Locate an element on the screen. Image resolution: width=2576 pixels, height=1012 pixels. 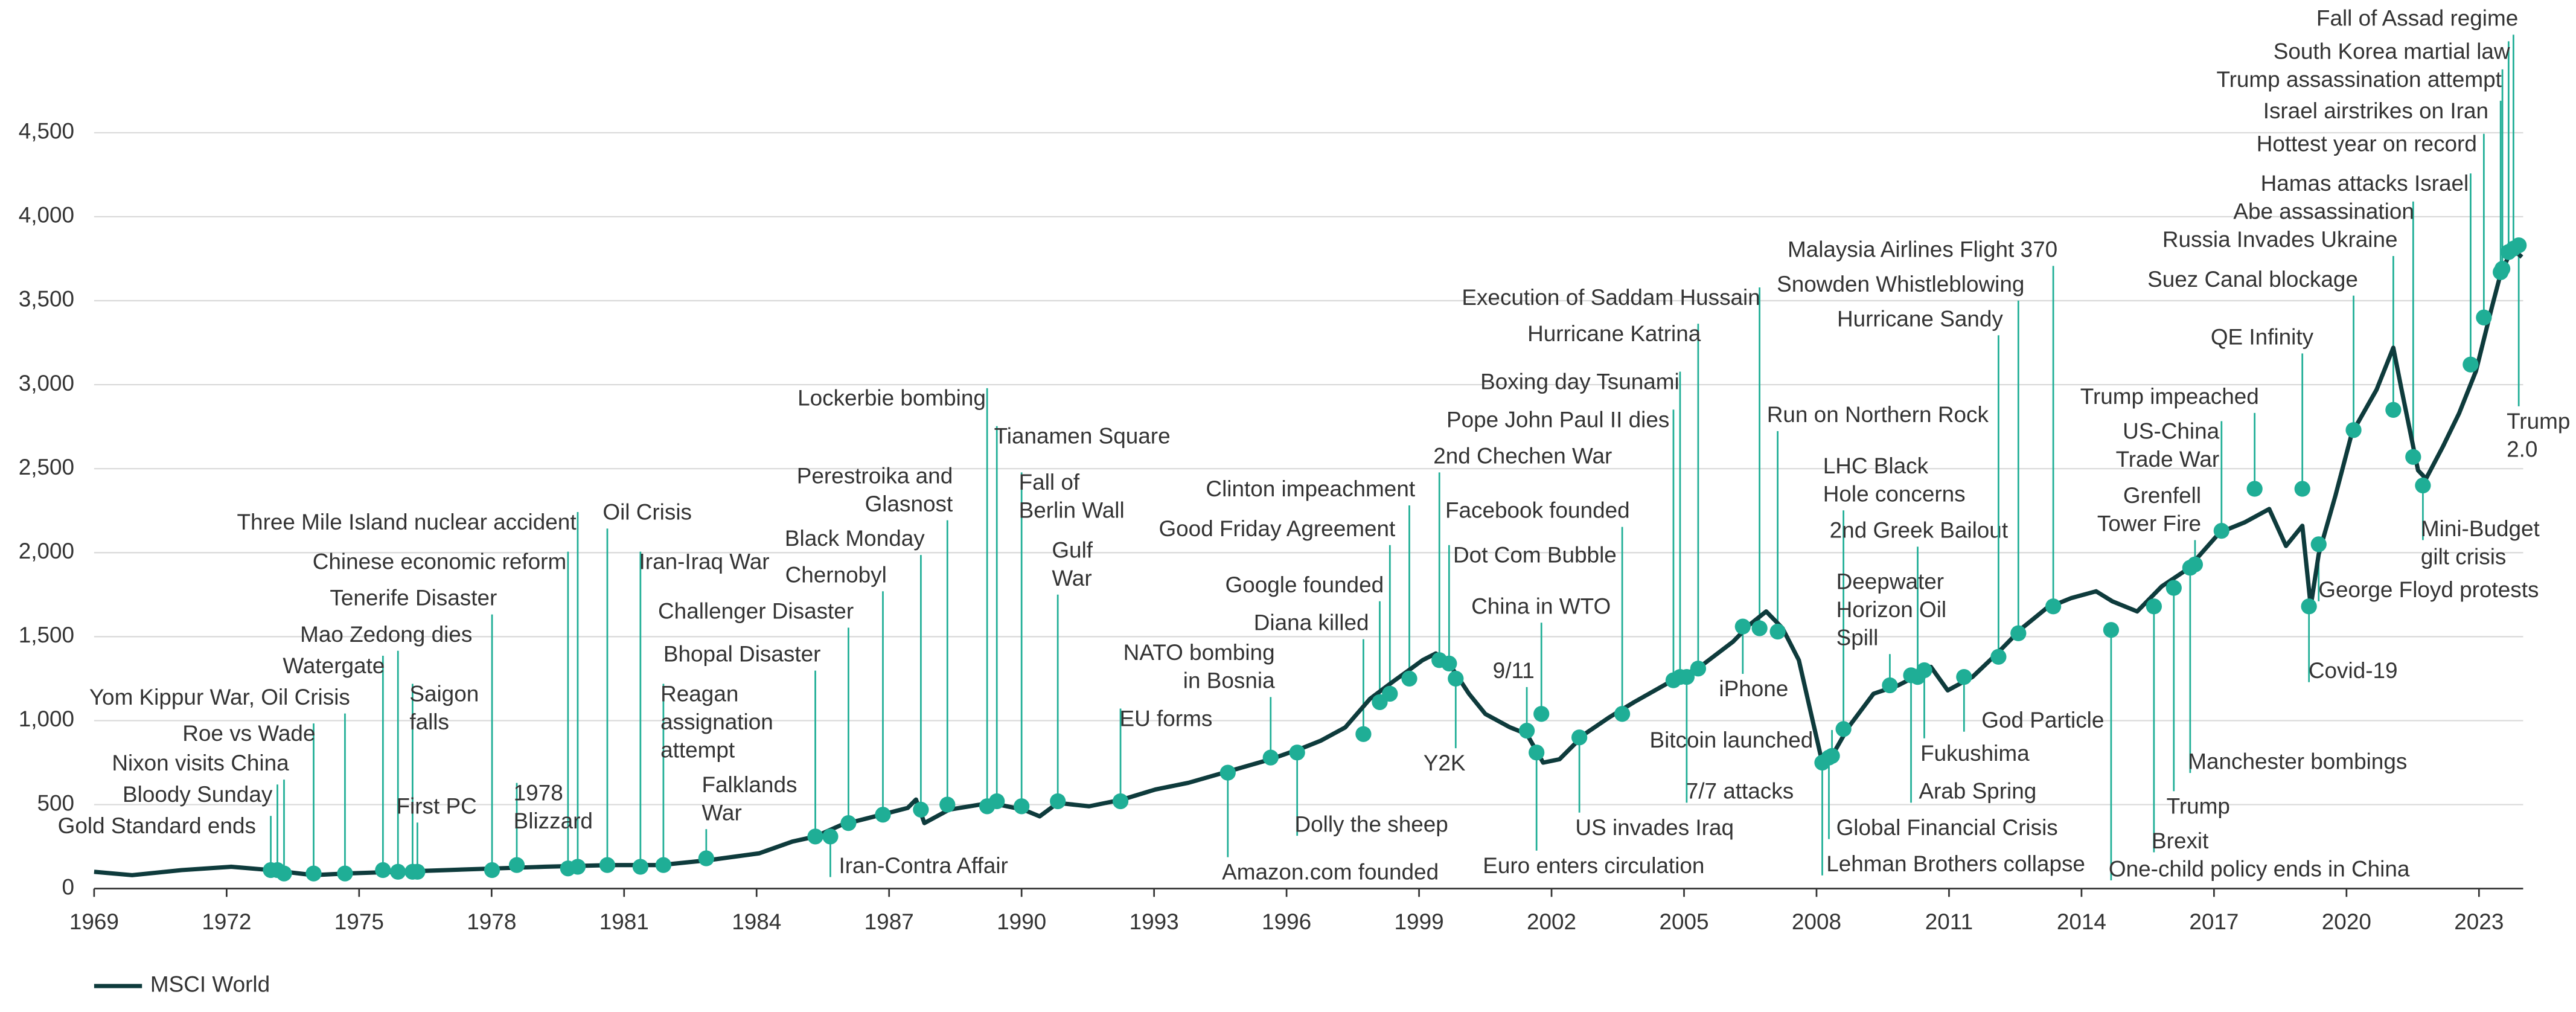
annotation-label: Tianamen Square is located at coordinates (1083, 436).